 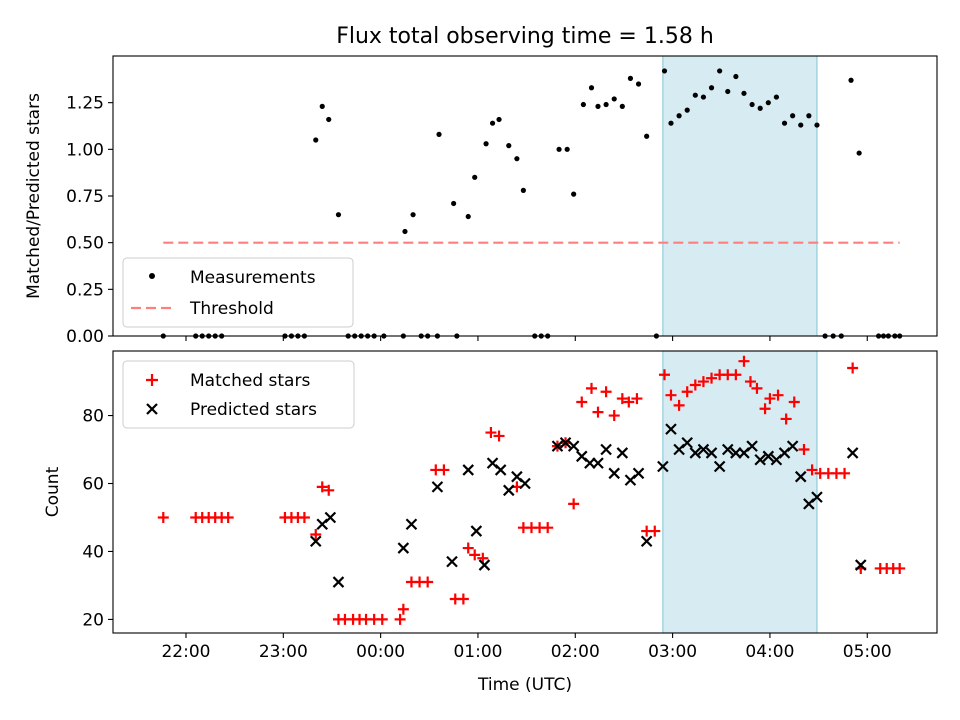 What do you see at coordinates (93, 620) in the screenshot?
I see `count-y-tick-label: 20` at bounding box center [93, 620].